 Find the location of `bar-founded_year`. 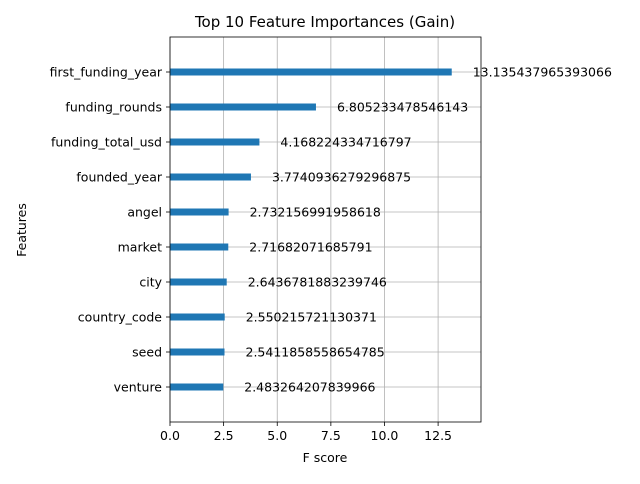

bar-founded_year is located at coordinates (210, 177).